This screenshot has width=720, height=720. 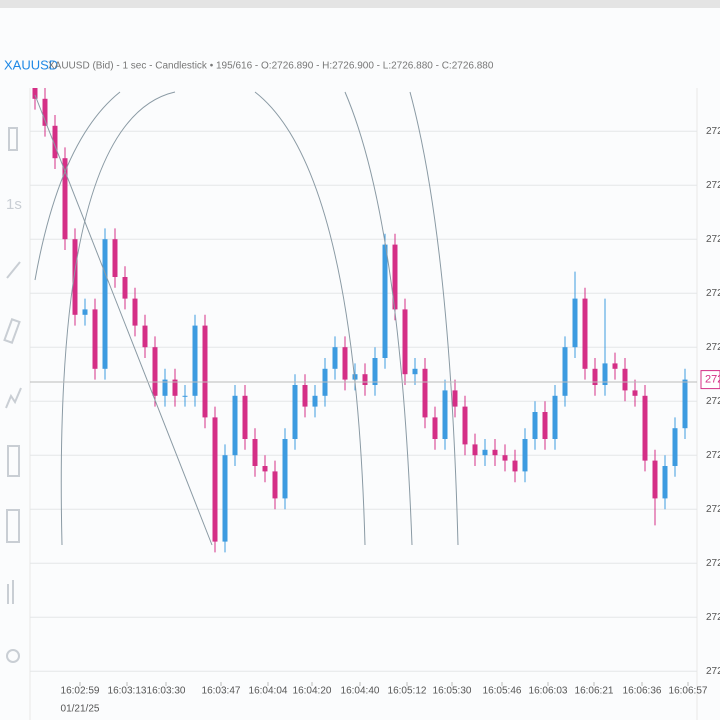 I want to click on x-tick-label: 16:02:59, so click(x=80, y=691).